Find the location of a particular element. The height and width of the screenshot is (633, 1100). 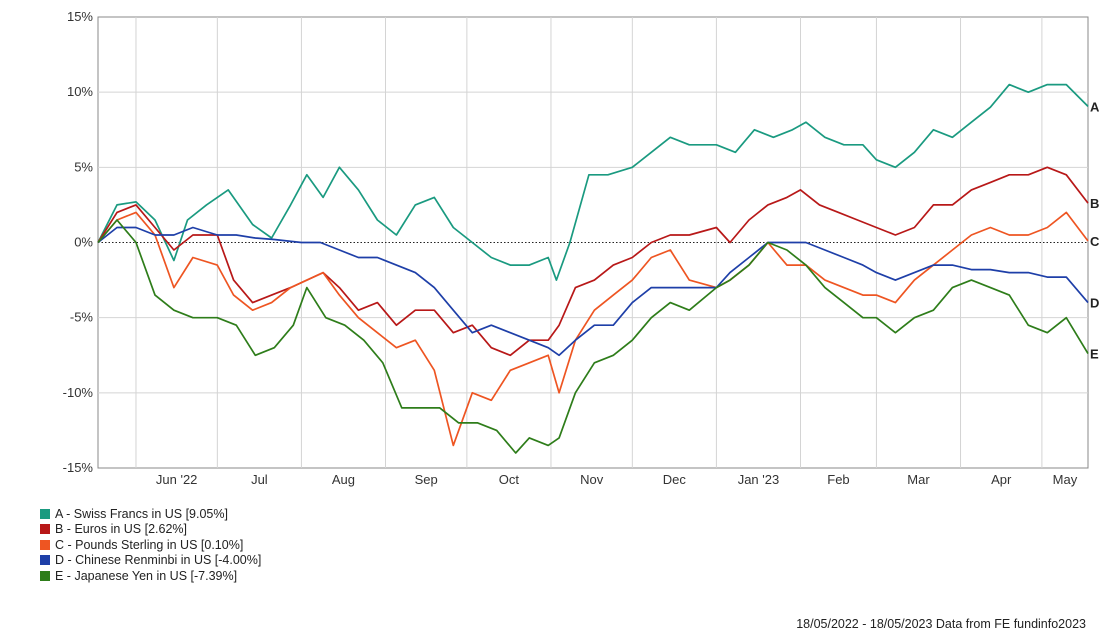

x-tick-label: Nov is located at coordinates (592, 479).